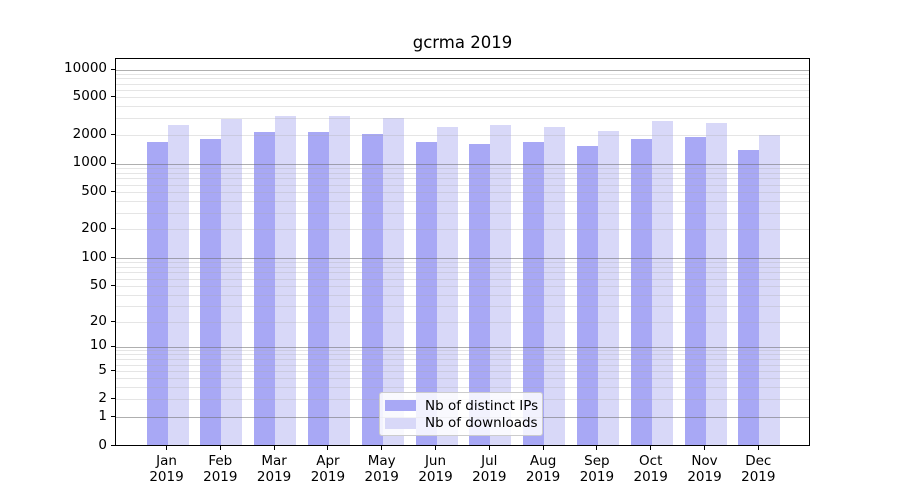 The image size is (900, 500). I want to click on legend: Nb of distinct IPs Nb of downloads, so click(461, 414).